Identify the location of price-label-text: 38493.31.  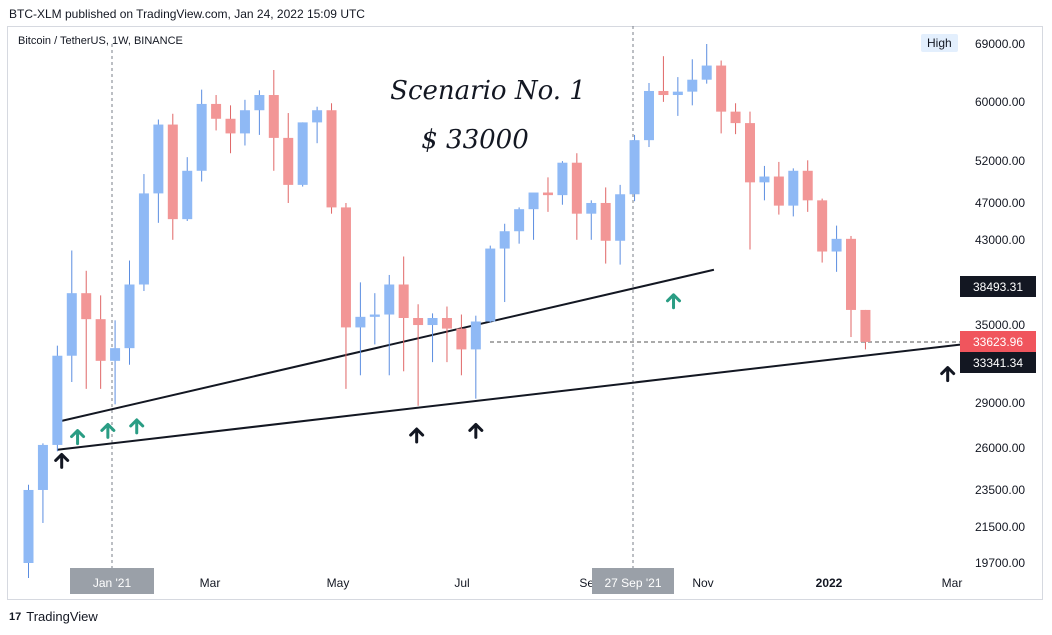
(998, 287).